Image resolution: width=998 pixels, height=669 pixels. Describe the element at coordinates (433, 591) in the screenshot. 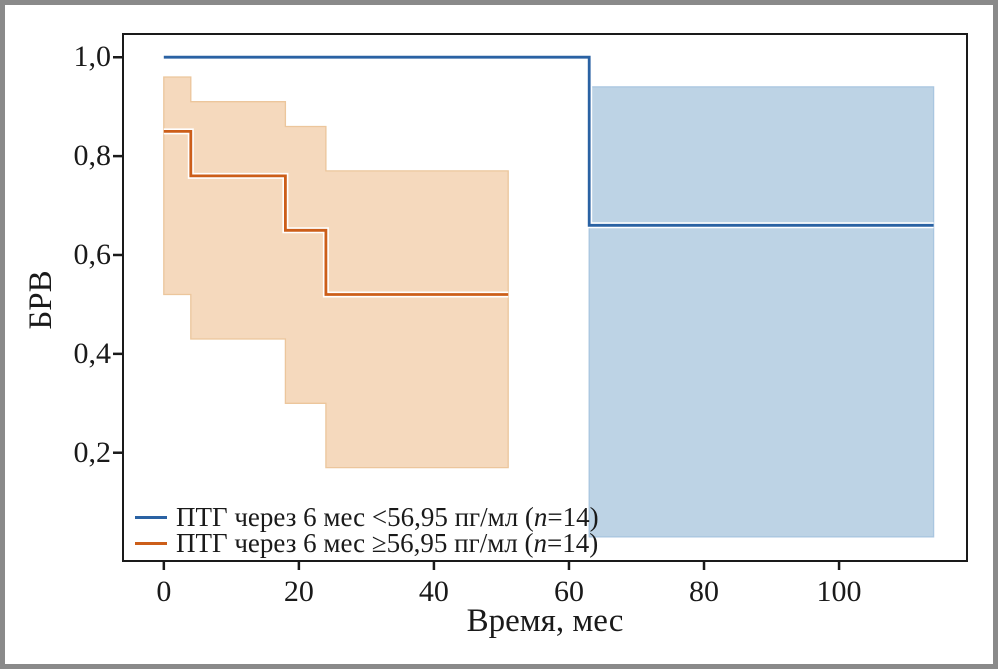

I see `x-tick-label: 40` at that location.